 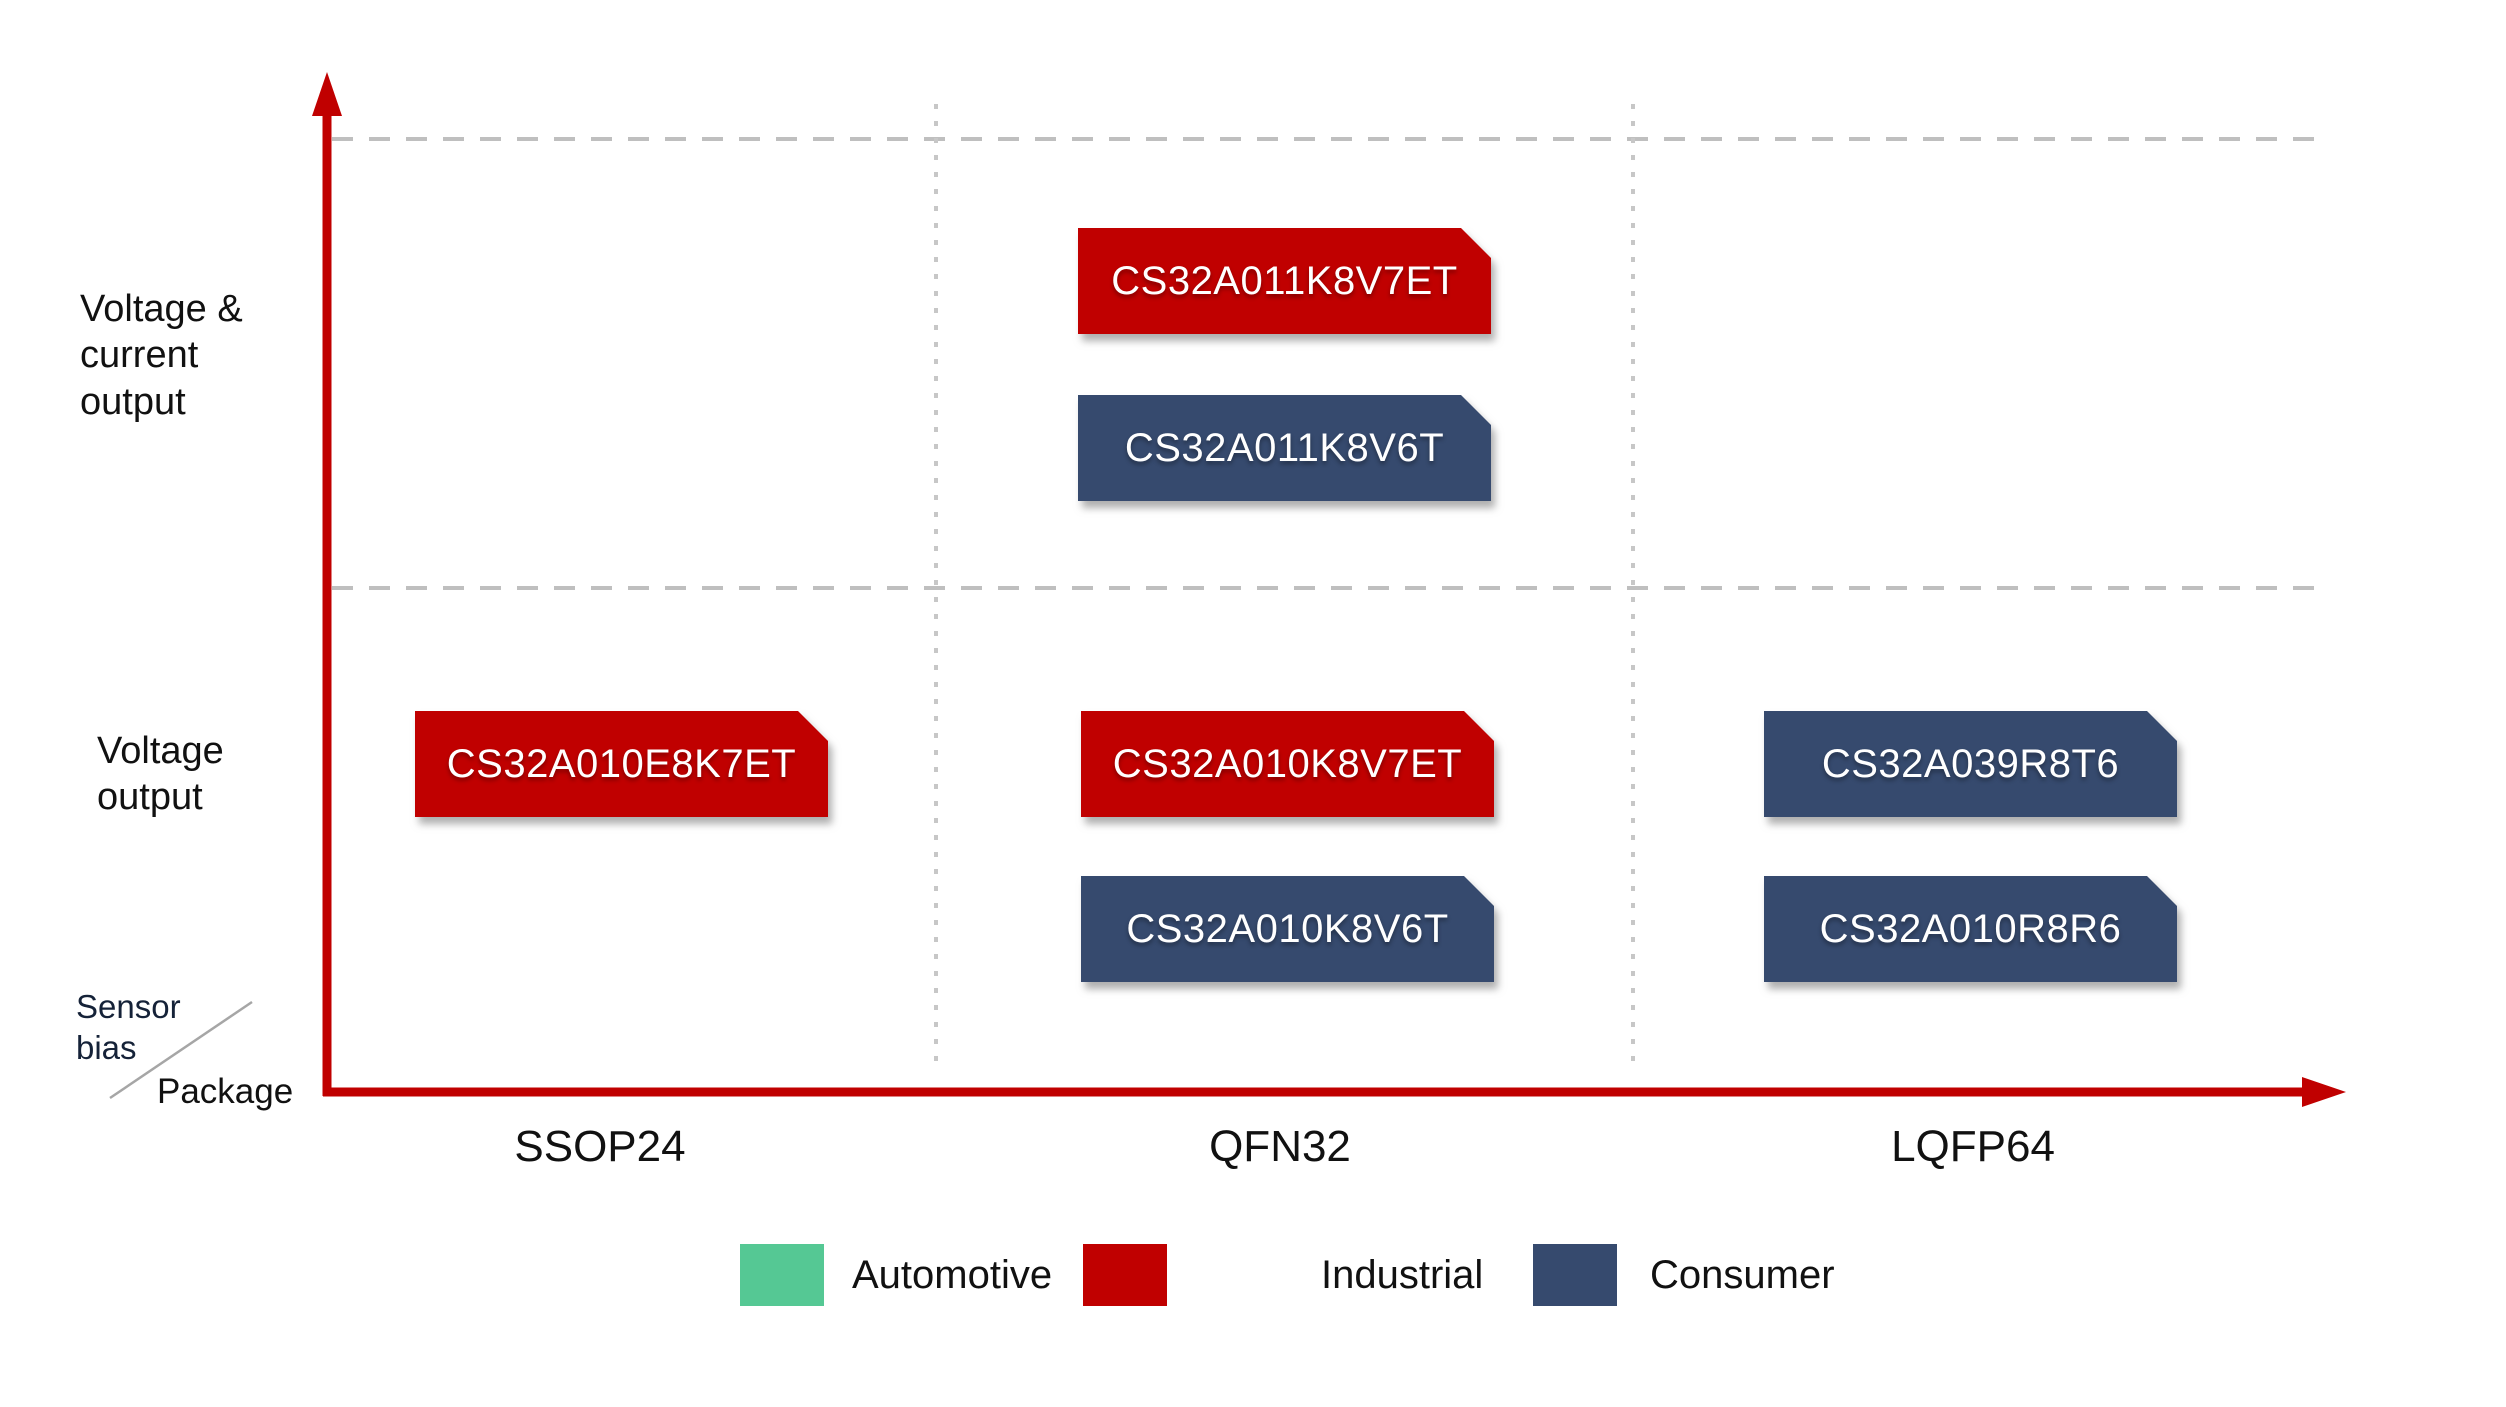 I want to click on product-box-cs32a039r8t6: CS32A039R8T6, so click(x=1970, y=764).